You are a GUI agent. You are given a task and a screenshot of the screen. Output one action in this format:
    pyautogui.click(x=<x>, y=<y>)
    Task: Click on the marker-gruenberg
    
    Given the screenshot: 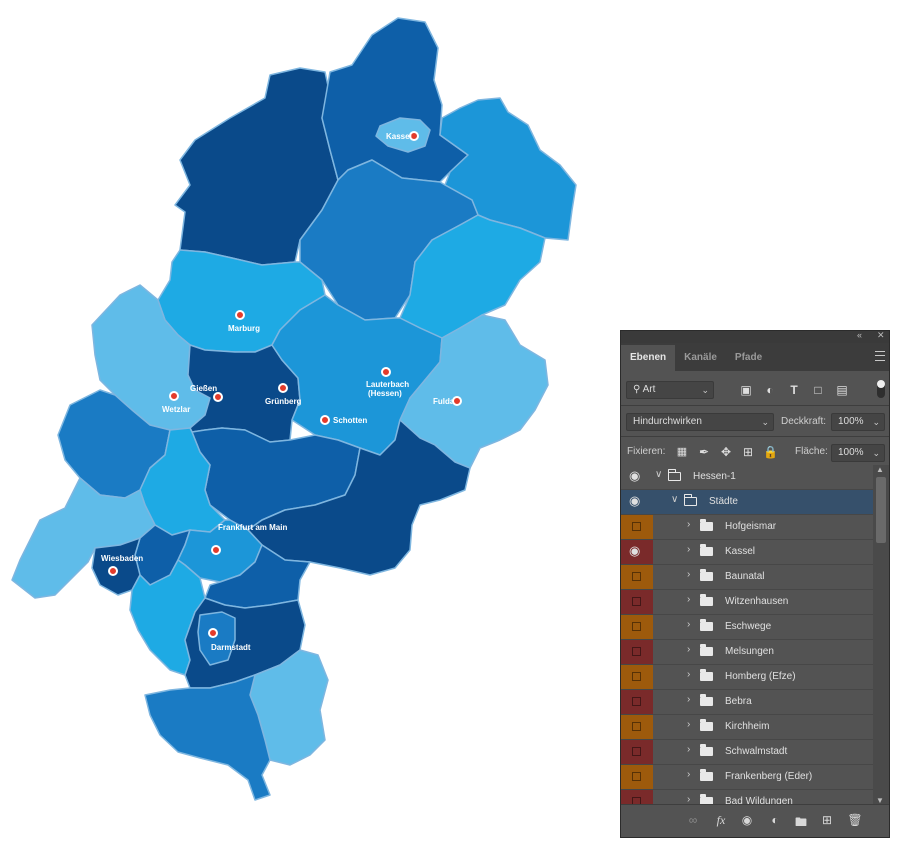 What is the action you would take?
    pyautogui.click(x=283, y=388)
    